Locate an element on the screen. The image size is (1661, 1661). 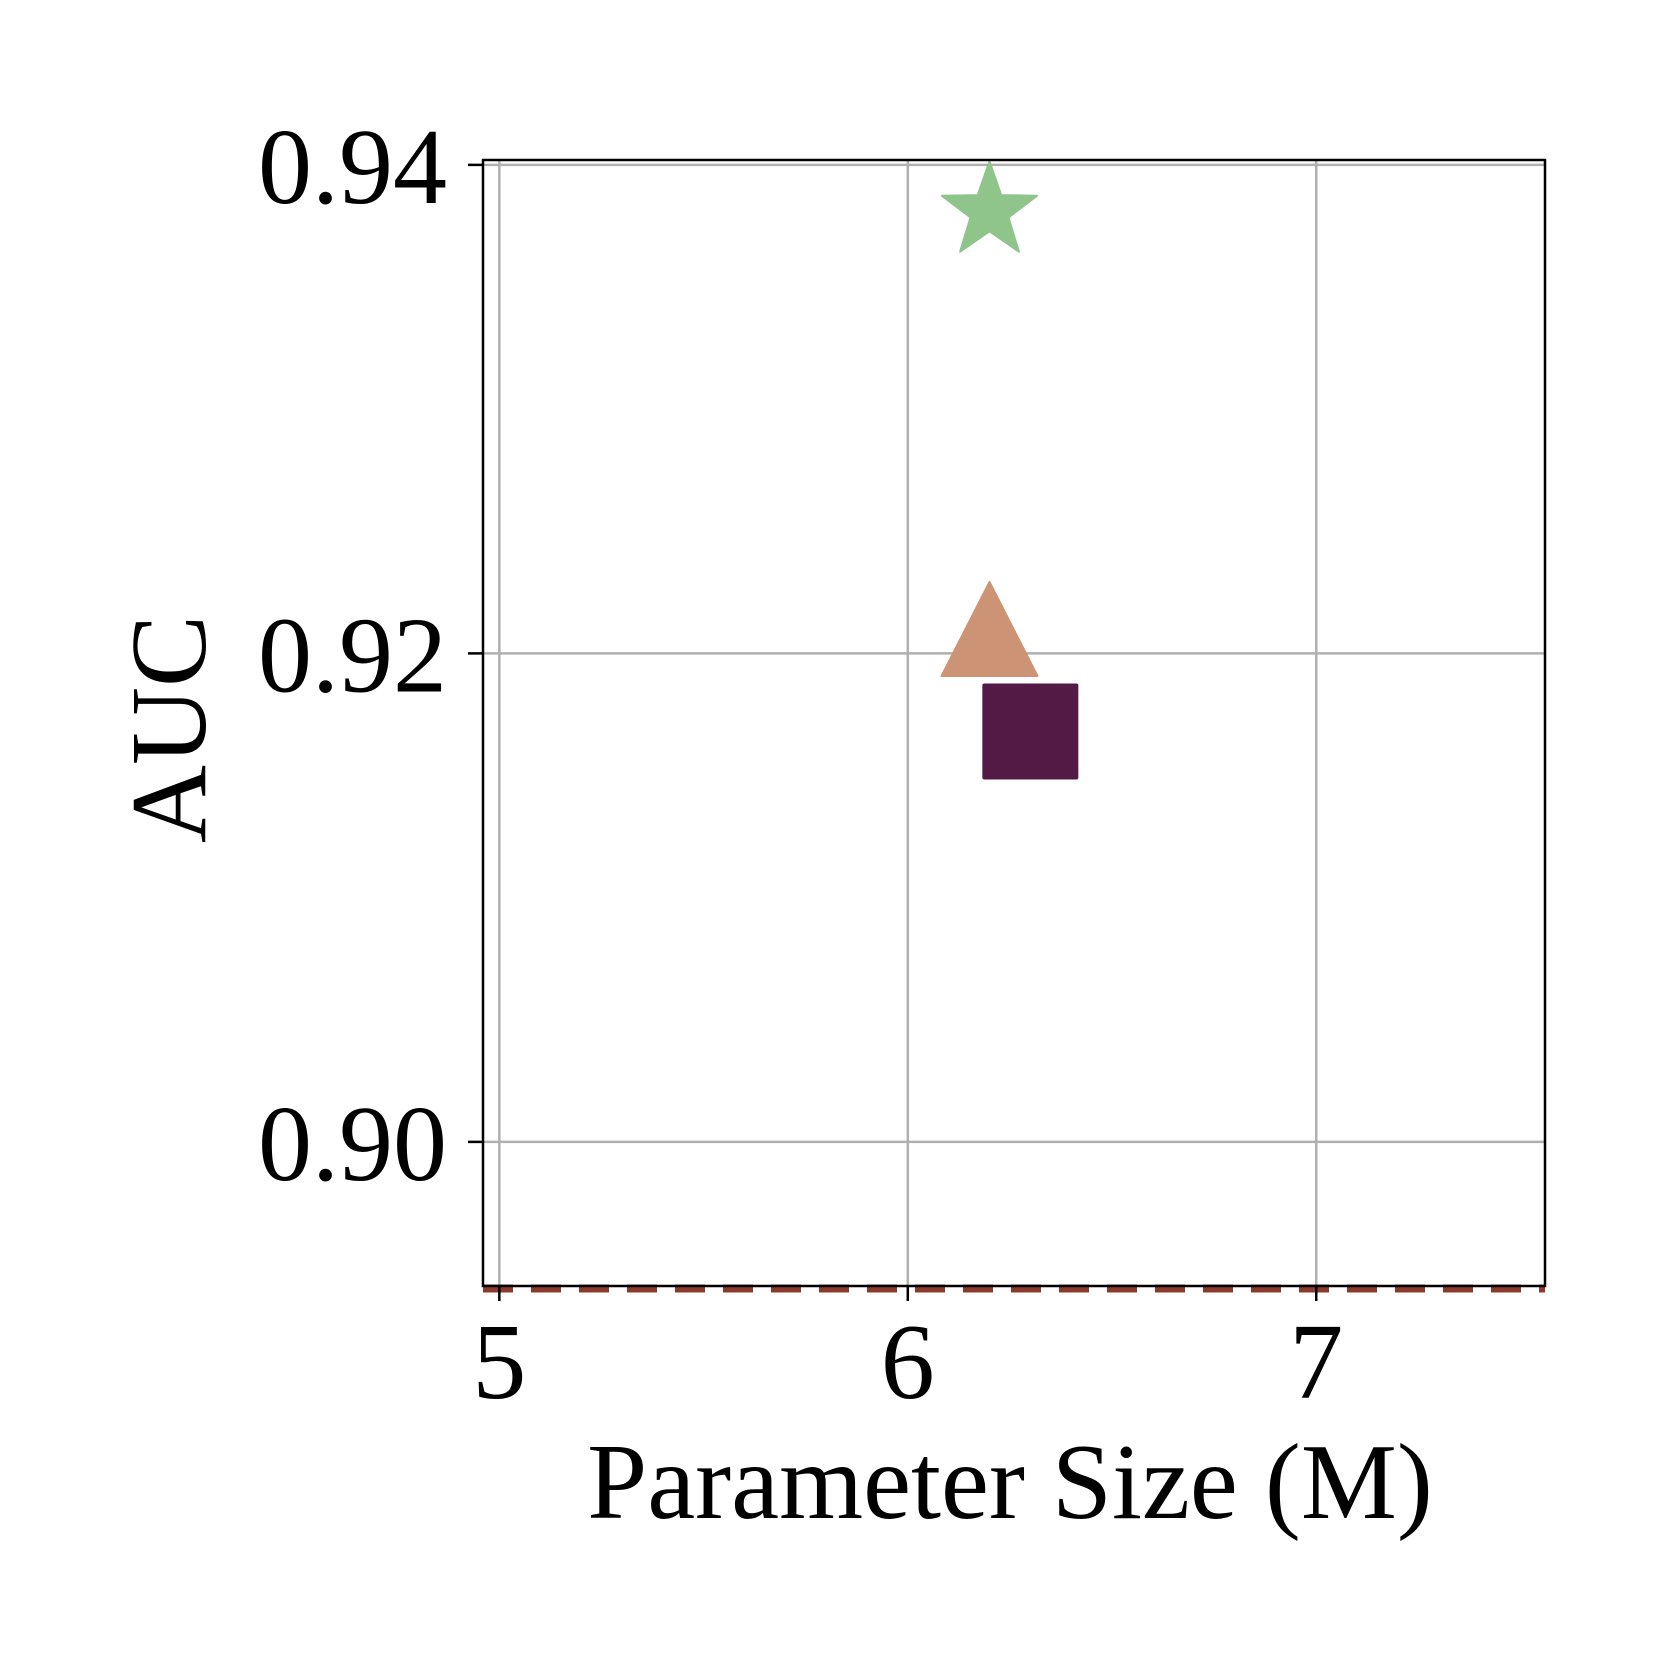
y-axis-label: AUC is located at coordinates (169, 729).